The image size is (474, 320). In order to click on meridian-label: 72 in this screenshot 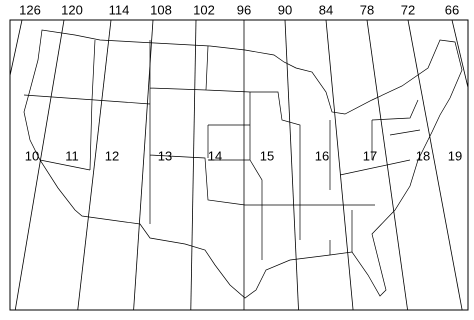, I will do `click(408, 9)`.